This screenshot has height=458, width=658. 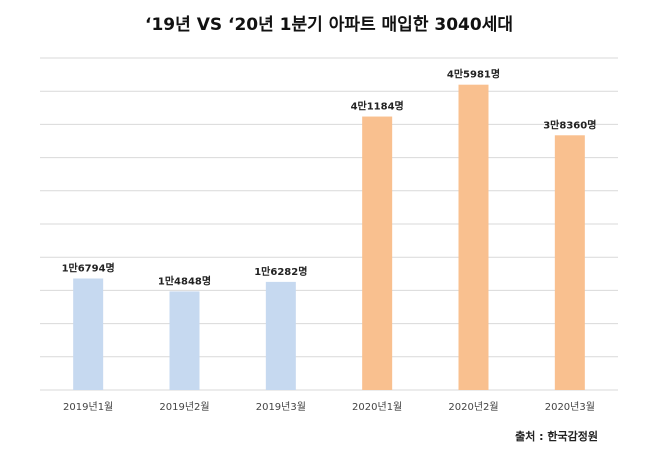 What do you see at coordinates (184, 280) in the screenshot?
I see `data-label: 1만4848명` at bounding box center [184, 280].